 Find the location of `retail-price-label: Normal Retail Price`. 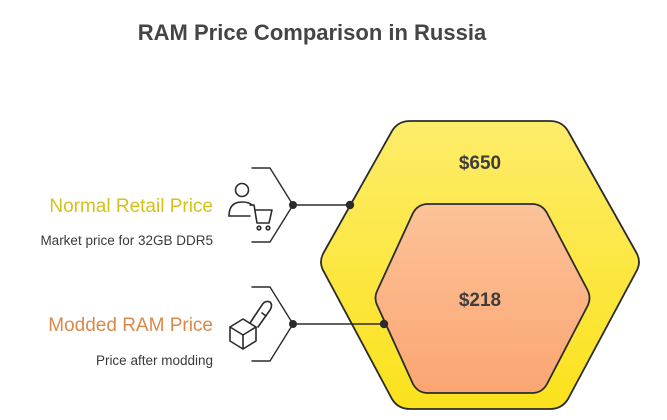

retail-price-label: Normal Retail Price is located at coordinates (131, 206).